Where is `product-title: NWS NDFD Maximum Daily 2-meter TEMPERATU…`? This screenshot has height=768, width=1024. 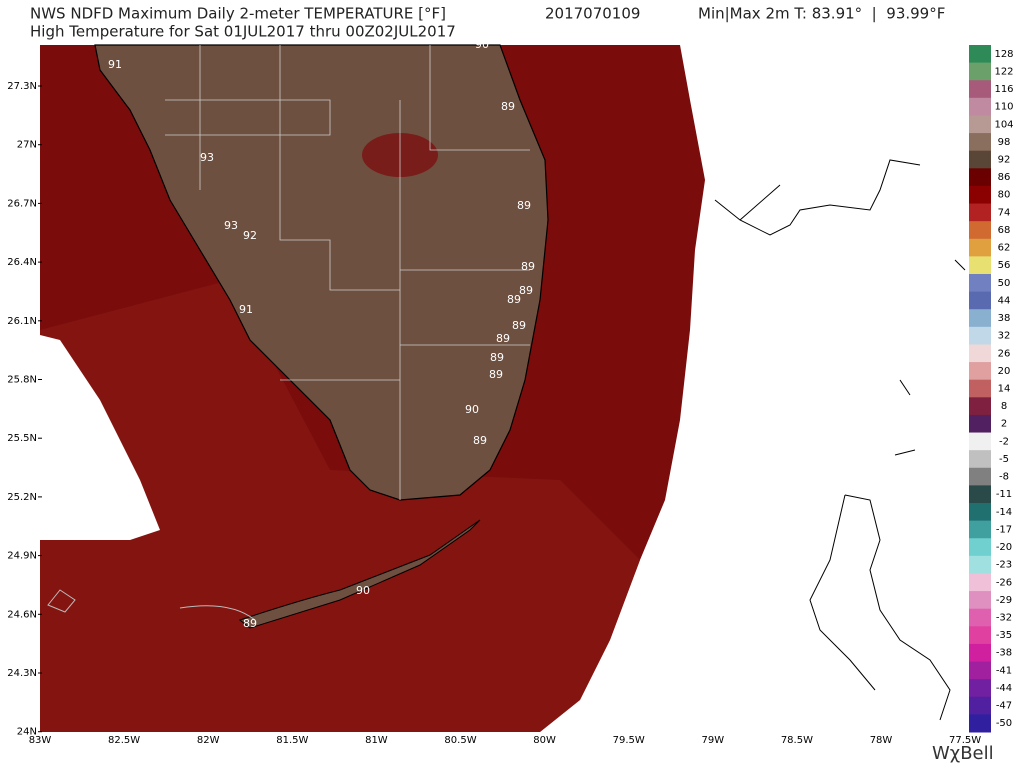
product-title: NWS NDFD Maximum Daily 2-meter TEMPERATU… is located at coordinates (238, 14).